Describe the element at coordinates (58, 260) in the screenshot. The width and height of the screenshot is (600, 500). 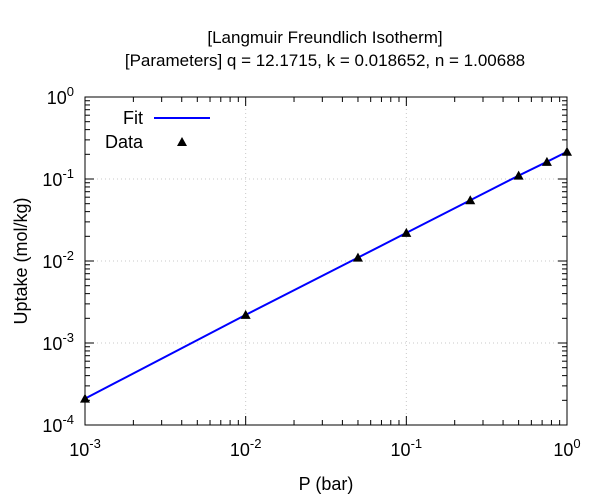
I see `y-tick-label: 10⁻²` at that location.